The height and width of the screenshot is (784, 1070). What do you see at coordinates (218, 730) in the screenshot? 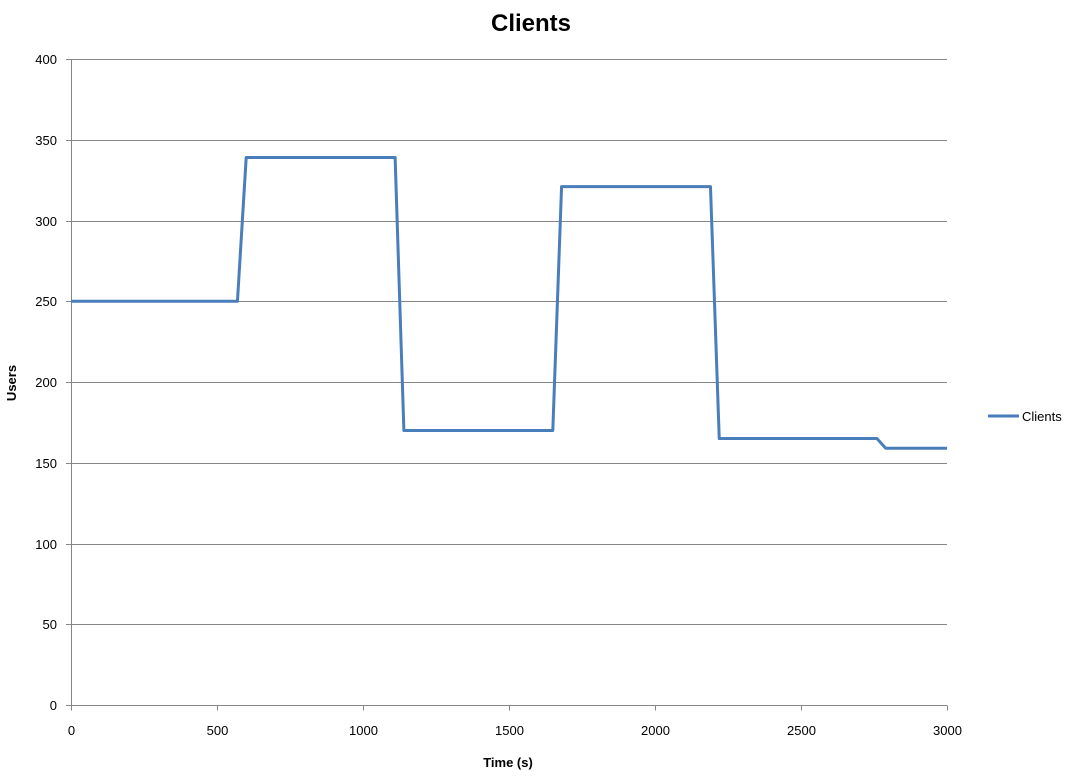
I see `x-tick-label-500: 500` at bounding box center [218, 730].